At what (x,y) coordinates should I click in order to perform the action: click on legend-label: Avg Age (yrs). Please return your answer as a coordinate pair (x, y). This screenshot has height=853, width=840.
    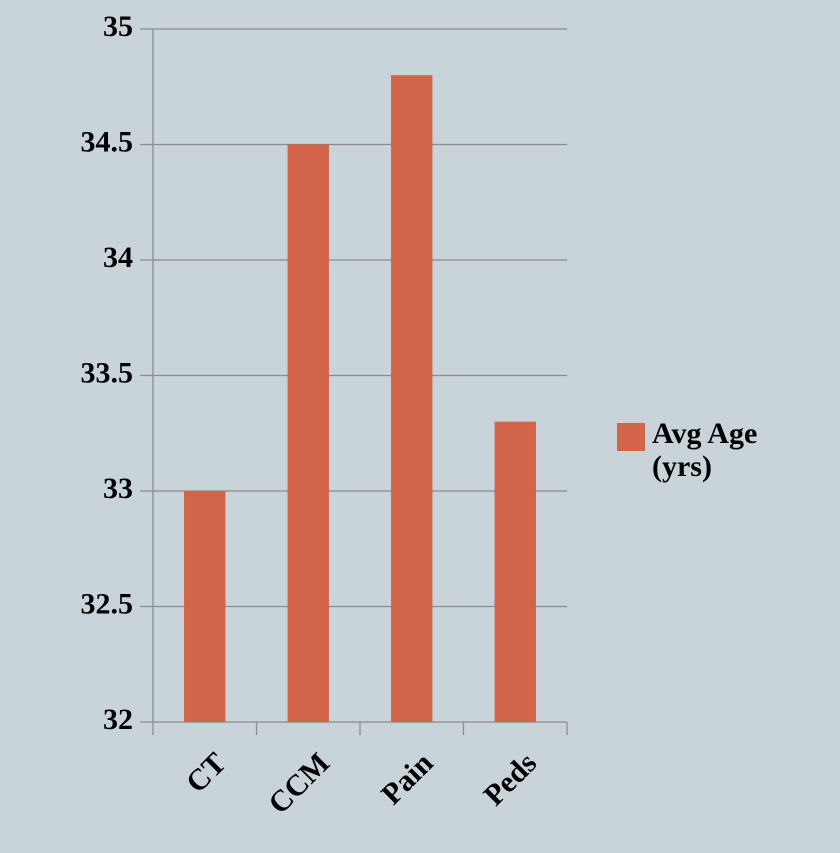
    Looking at the image, I should click on (705, 450).